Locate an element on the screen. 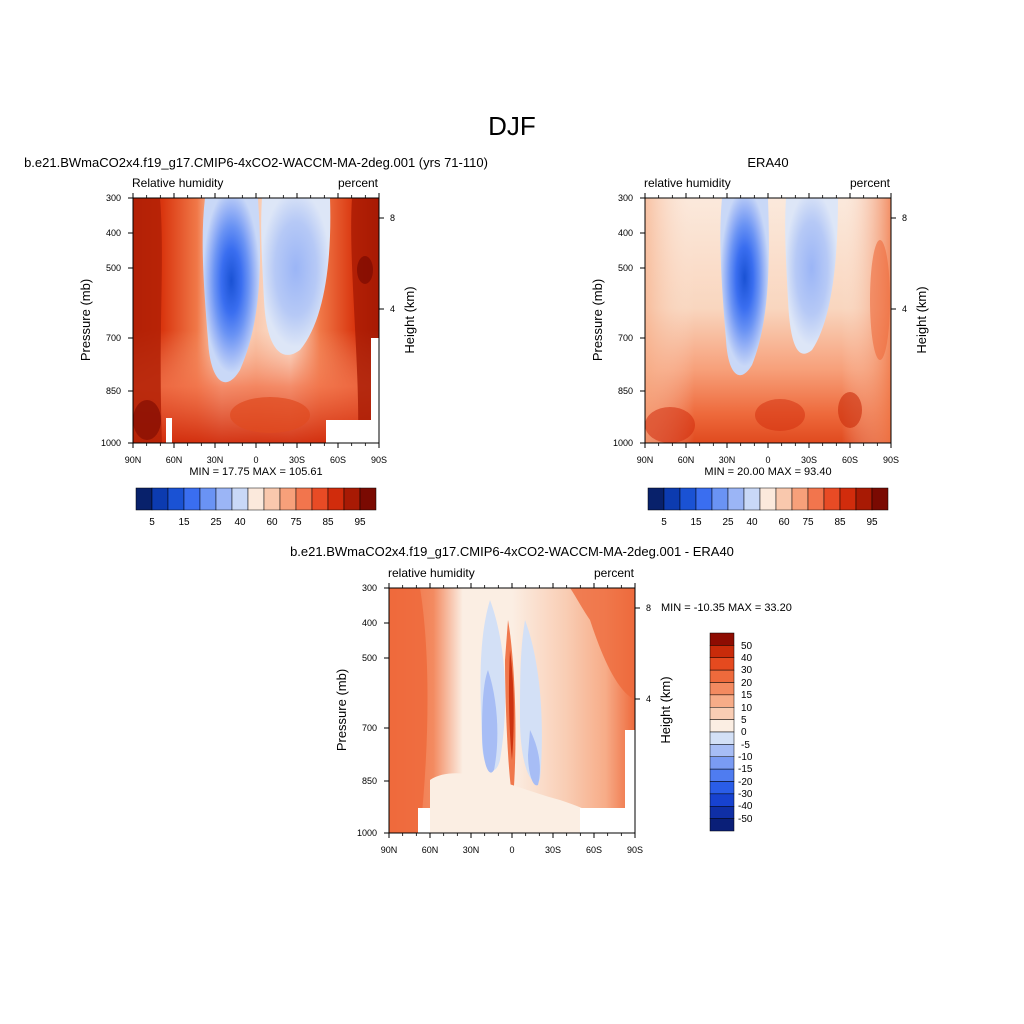 The height and width of the screenshot is (1024, 1024). colorbar-label: 40 is located at coordinates (747, 658).